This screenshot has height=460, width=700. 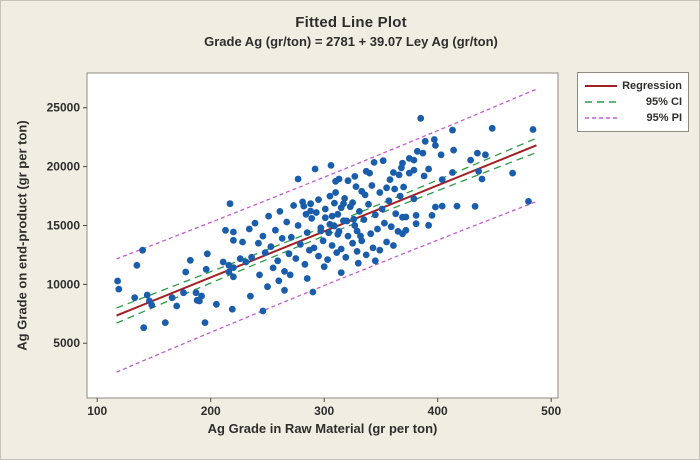 I want to click on y-tick-label: 5000, so click(x=66, y=343).